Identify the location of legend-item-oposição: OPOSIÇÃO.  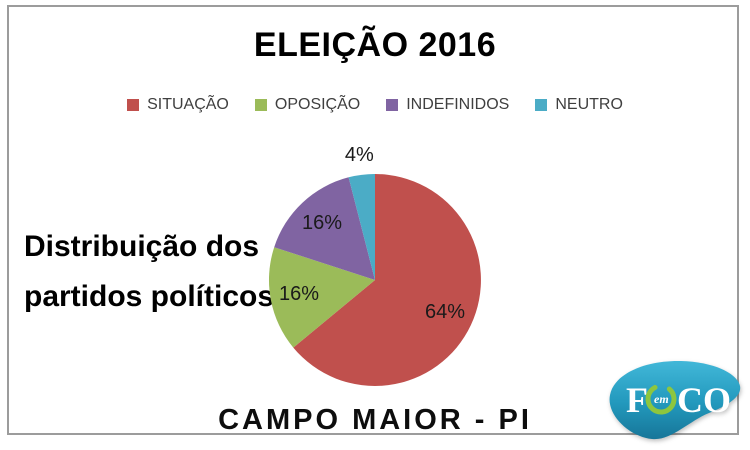
(307, 105).